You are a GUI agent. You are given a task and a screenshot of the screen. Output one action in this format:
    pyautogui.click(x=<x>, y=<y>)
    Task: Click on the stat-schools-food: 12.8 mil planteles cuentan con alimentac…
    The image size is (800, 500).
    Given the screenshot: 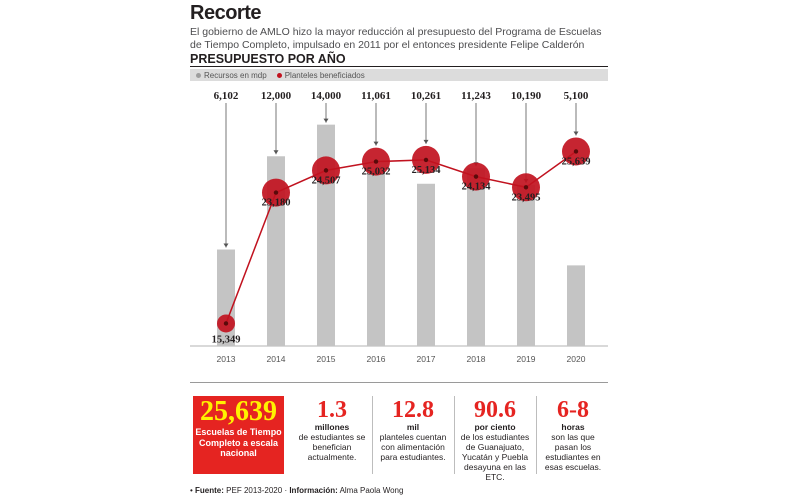 What is the action you would take?
    pyautogui.click(x=413, y=430)
    